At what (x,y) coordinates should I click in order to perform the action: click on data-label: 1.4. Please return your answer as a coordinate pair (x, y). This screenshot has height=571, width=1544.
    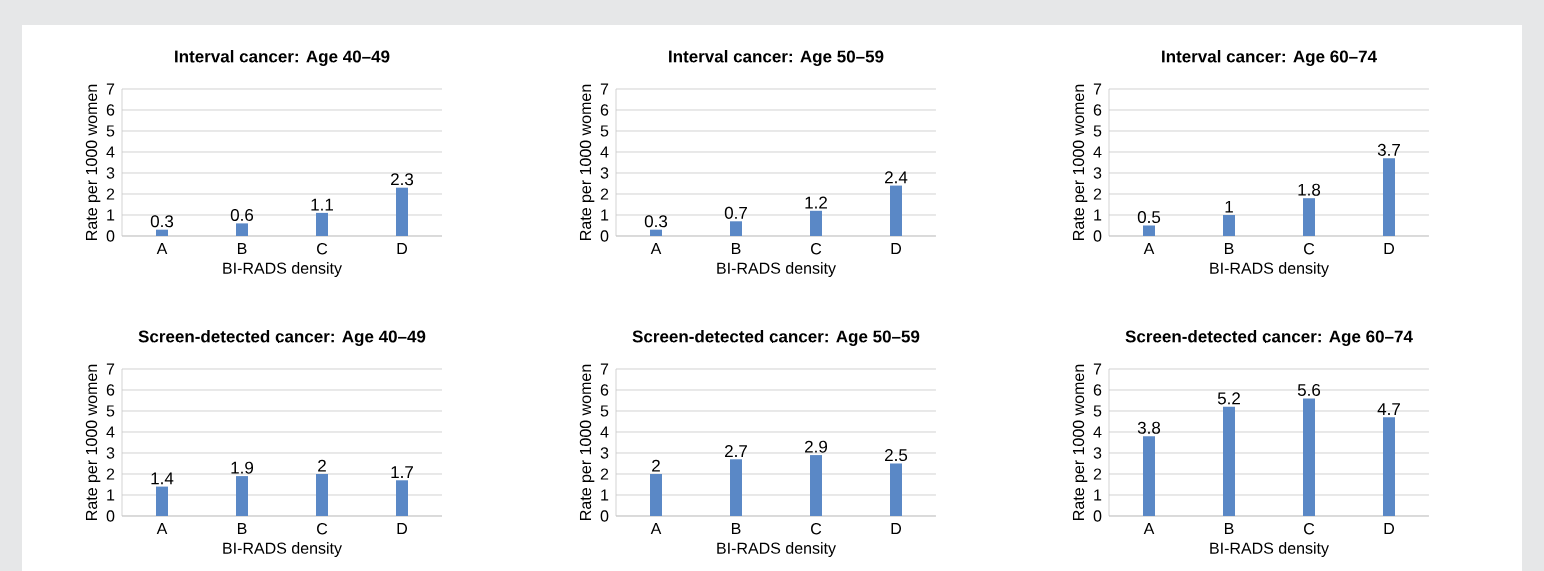
    Looking at the image, I should click on (162, 478).